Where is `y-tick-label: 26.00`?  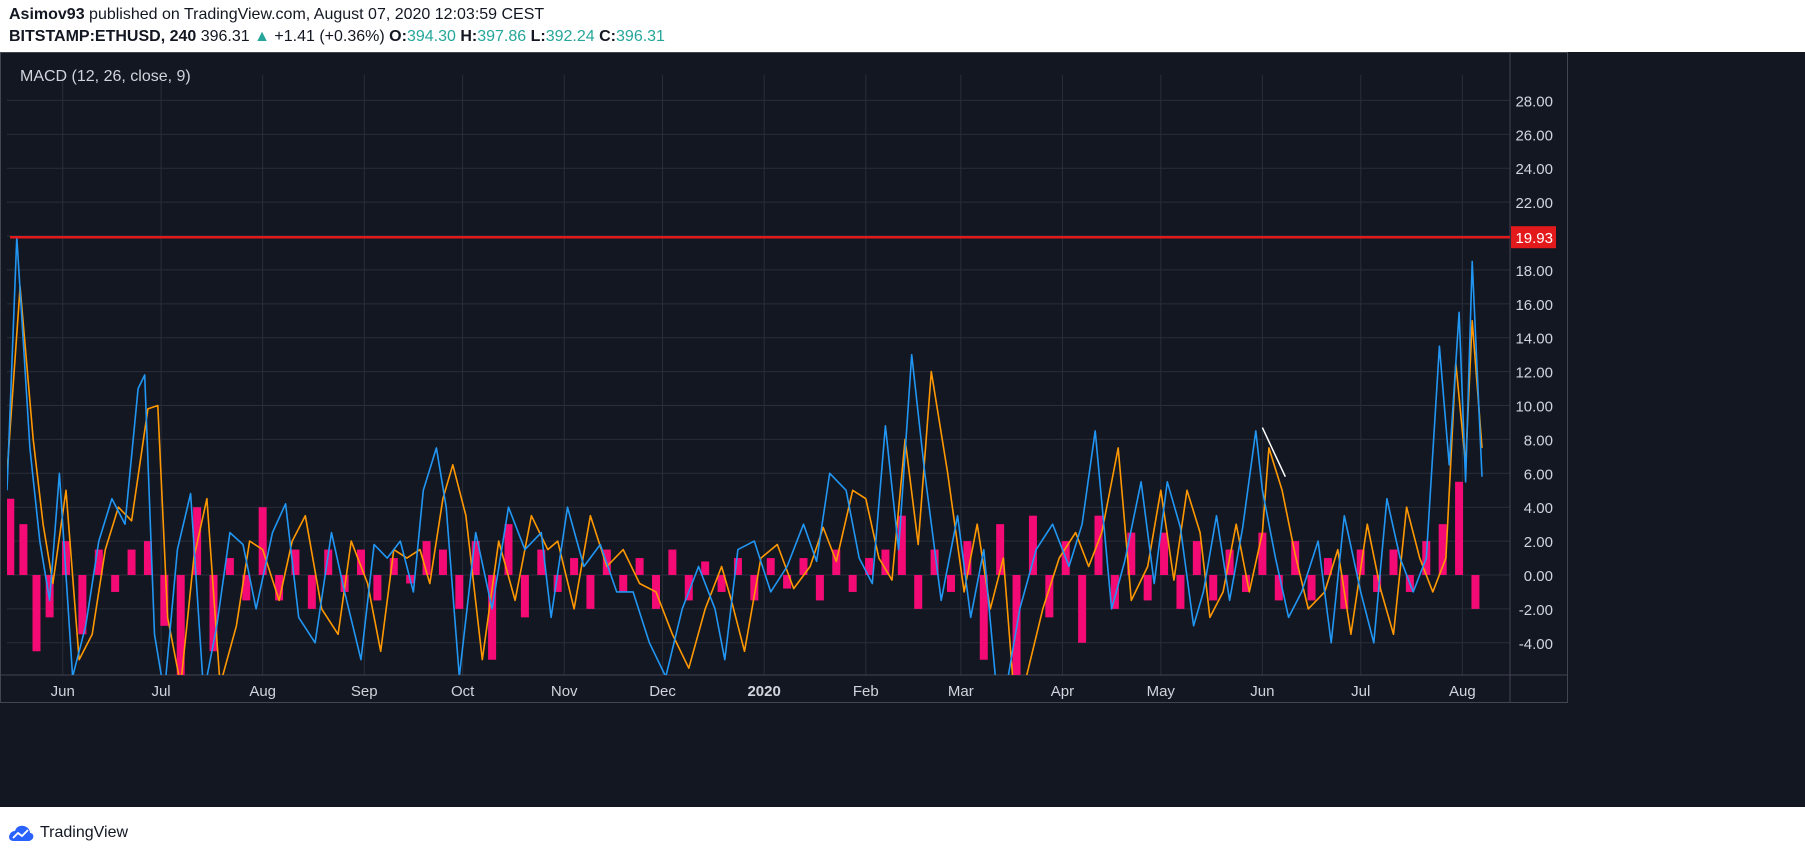
y-tick-label: 26.00 is located at coordinates (1534, 135).